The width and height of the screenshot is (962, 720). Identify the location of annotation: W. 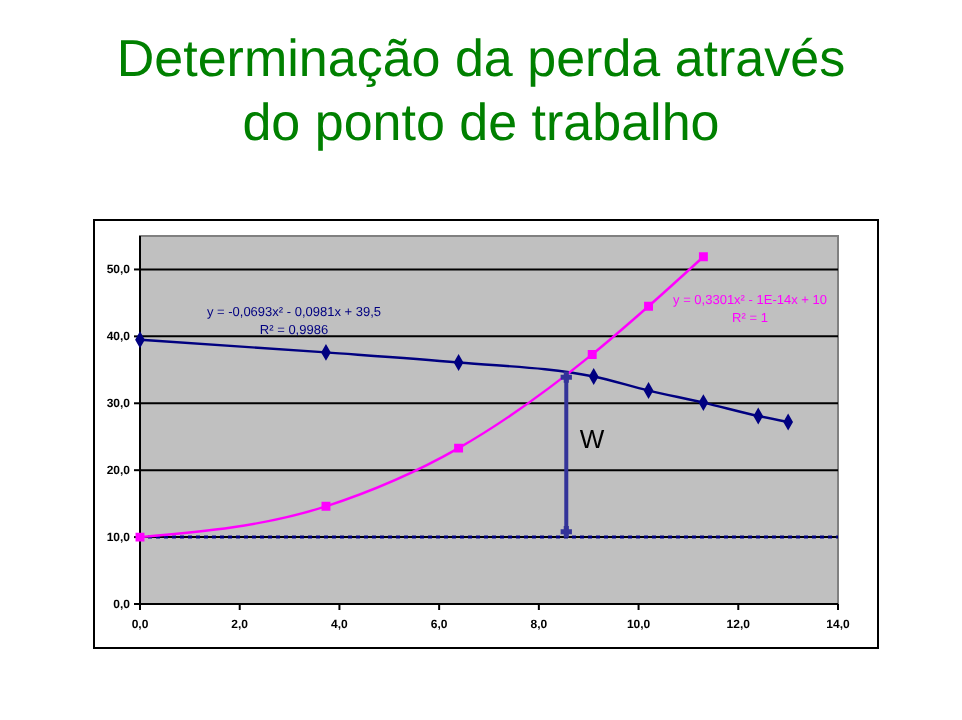
(592, 439).